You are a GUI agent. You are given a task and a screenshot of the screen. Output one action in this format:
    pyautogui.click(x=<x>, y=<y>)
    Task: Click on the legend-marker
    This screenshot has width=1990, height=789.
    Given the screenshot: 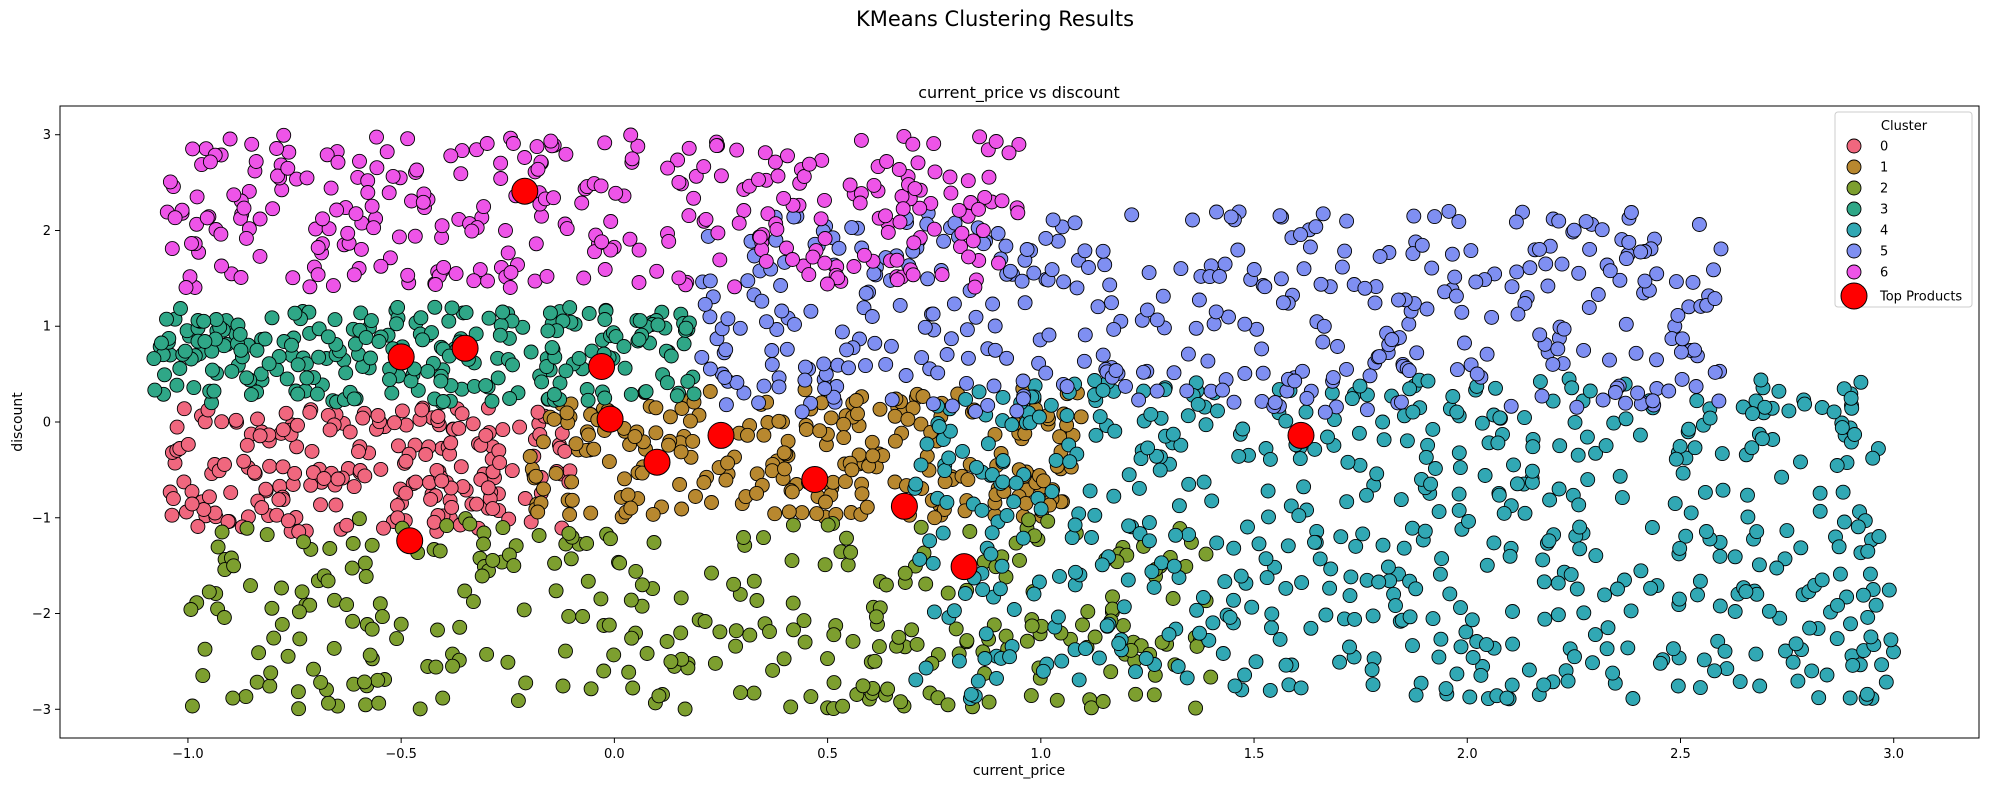 What is the action you would take?
    pyautogui.click(x=1854, y=272)
    